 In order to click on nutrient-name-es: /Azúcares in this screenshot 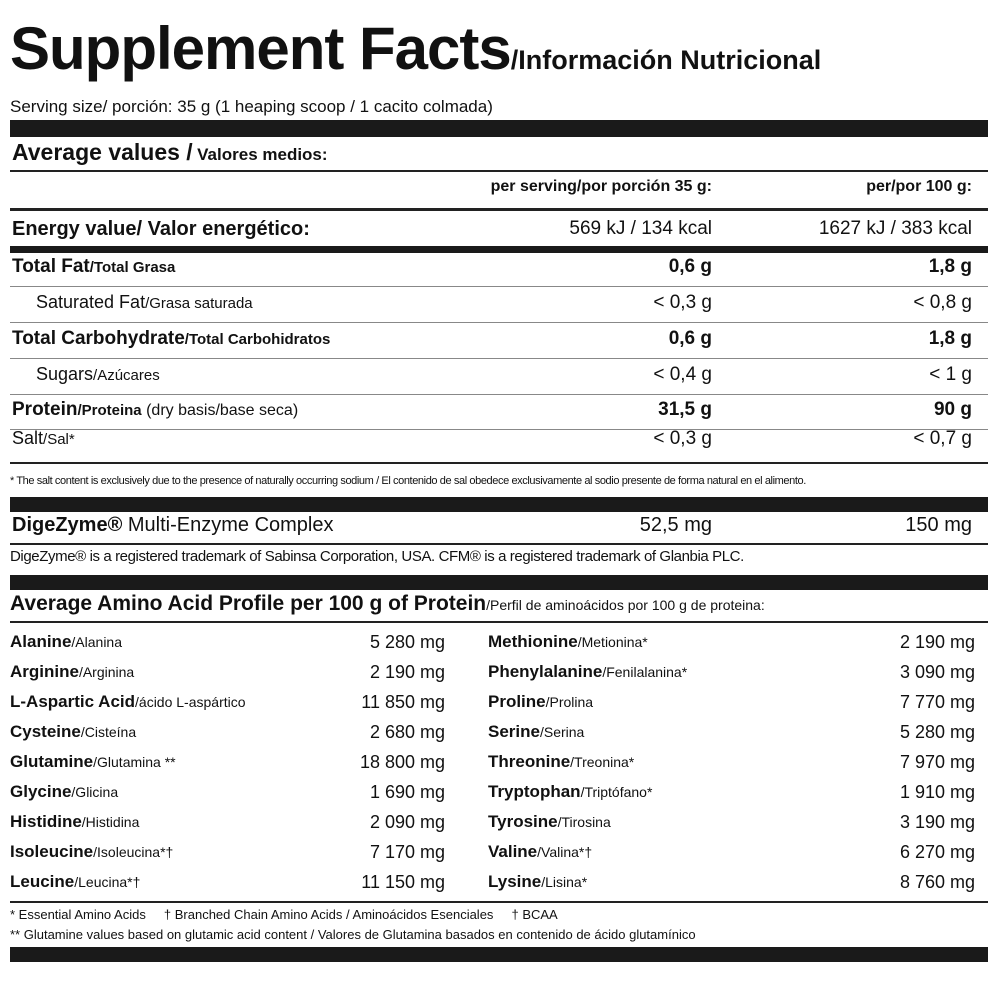, I will do `click(126, 375)`.